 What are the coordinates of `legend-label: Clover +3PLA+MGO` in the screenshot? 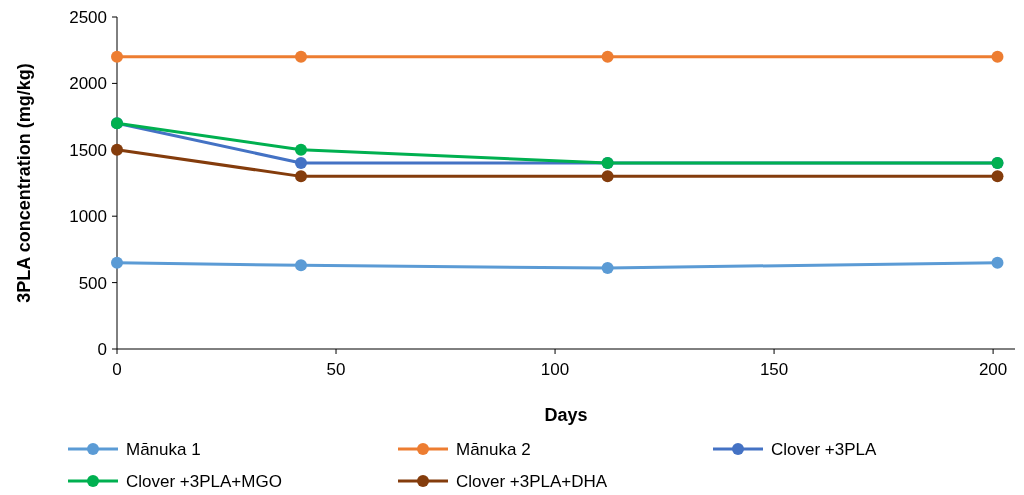 It's located at (204, 481).